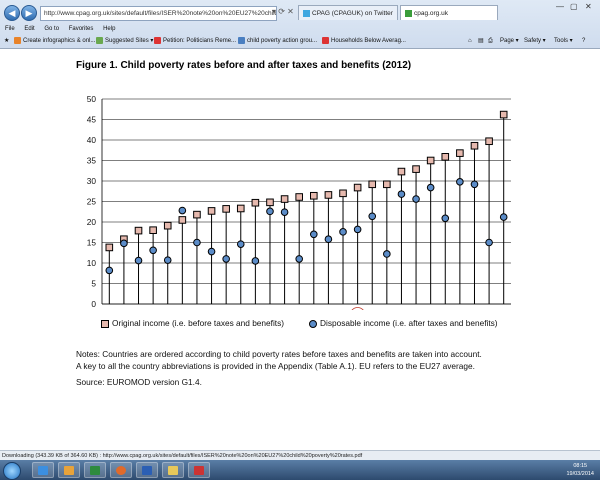 This screenshot has width=600, height=480. Describe the element at coordinates (563, 41) in the screenshot. I see `tools-menu: Tools ▾` at that location.